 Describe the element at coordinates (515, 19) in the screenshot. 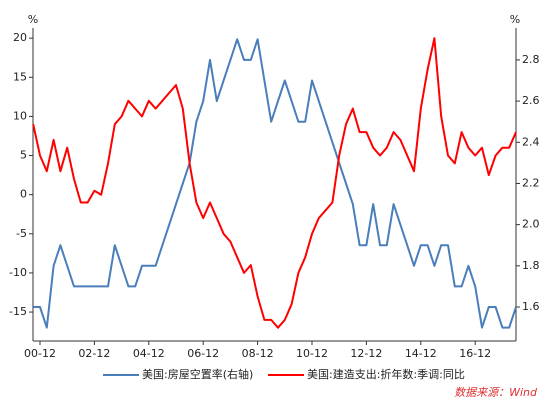

I see `y2-unit: %` at that location.